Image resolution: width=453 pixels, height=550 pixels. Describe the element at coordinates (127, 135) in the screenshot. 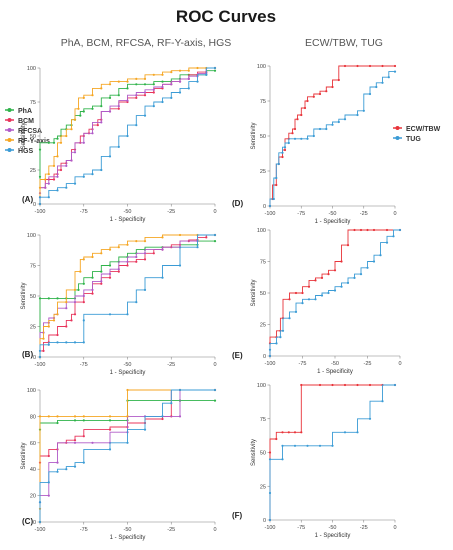

I see `panel-a-series-line-rf-y-axis` at that location.